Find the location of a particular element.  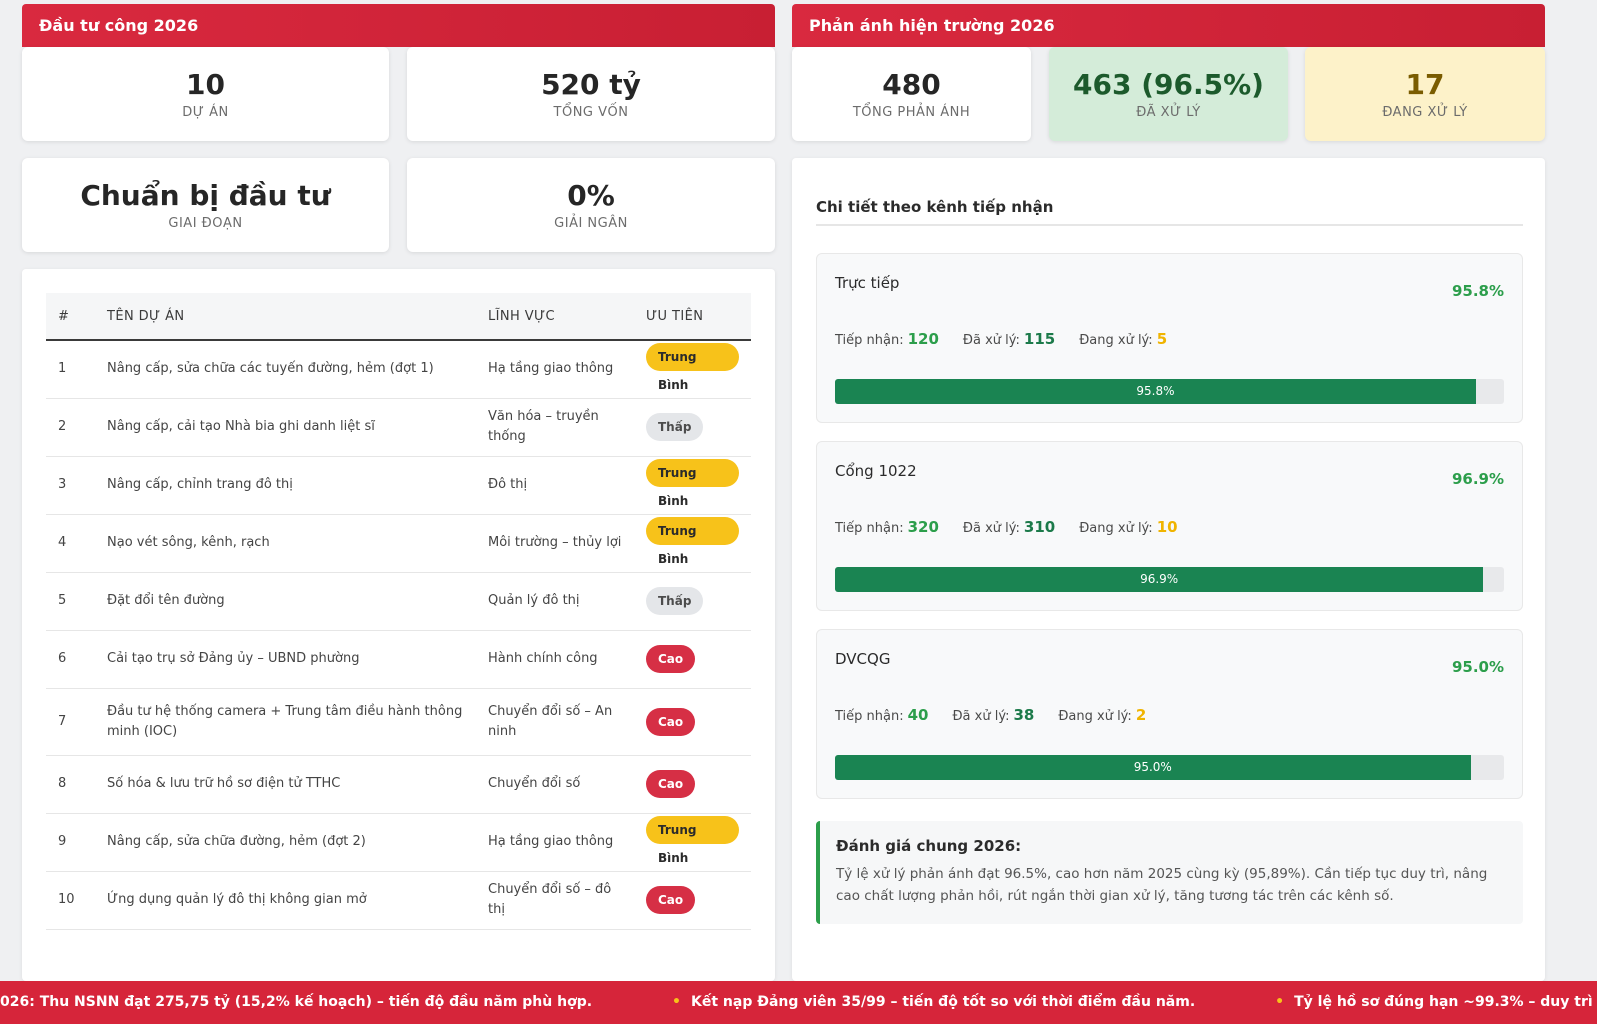

table-row: 5 Đặt đổi tên đường Quản lý đô thị Thấp is located at coordinates (398, 601).